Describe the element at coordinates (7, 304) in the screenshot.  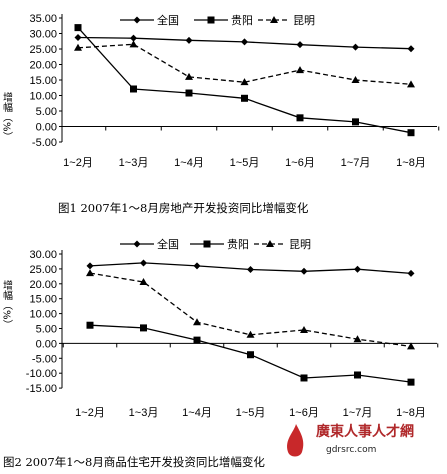
I see `chart-2-y-axis-label: 增幅（%）` at that location.